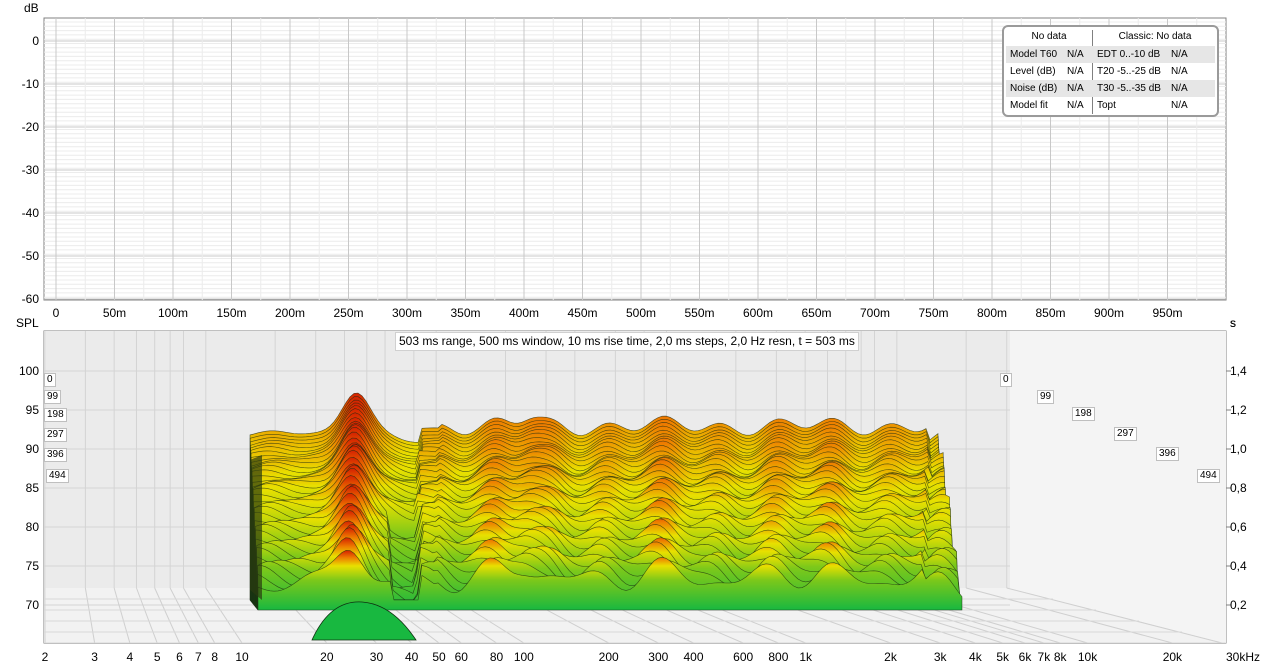 The image size is (1265, 669). What do you see at coordinates (31, 8) in the screenshot?
I see `decay-y-unit: dB` at bounding box center [31, 8].